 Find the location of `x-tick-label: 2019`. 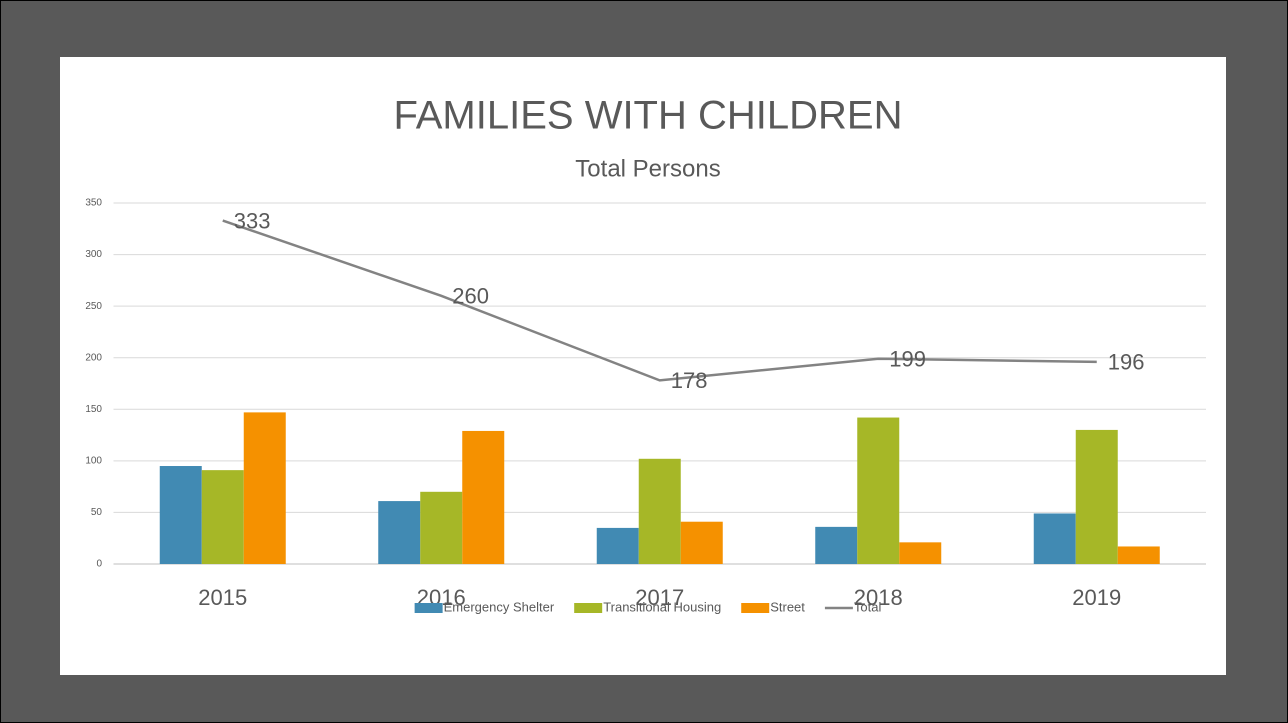

x-tick-label: 2019 is located at coordinates (1096, 597).